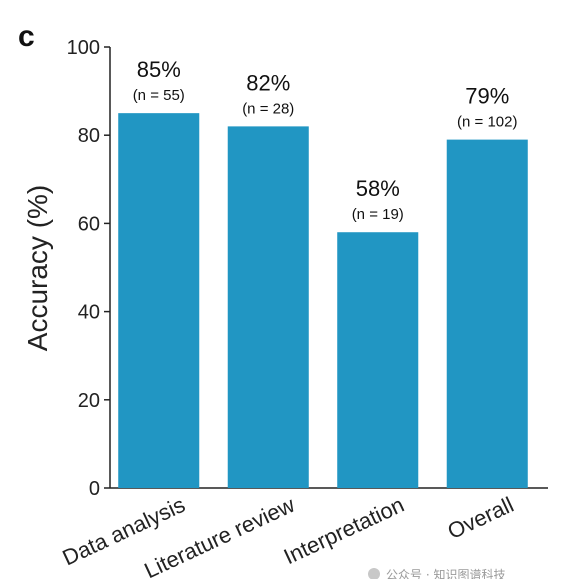 Image resolution: width=561 pixels, height=579 pixels. What do you see at coordinates (89, 224) in the screenshot?
I see `y-tick-label: 60` at bounding box center [89, 224].